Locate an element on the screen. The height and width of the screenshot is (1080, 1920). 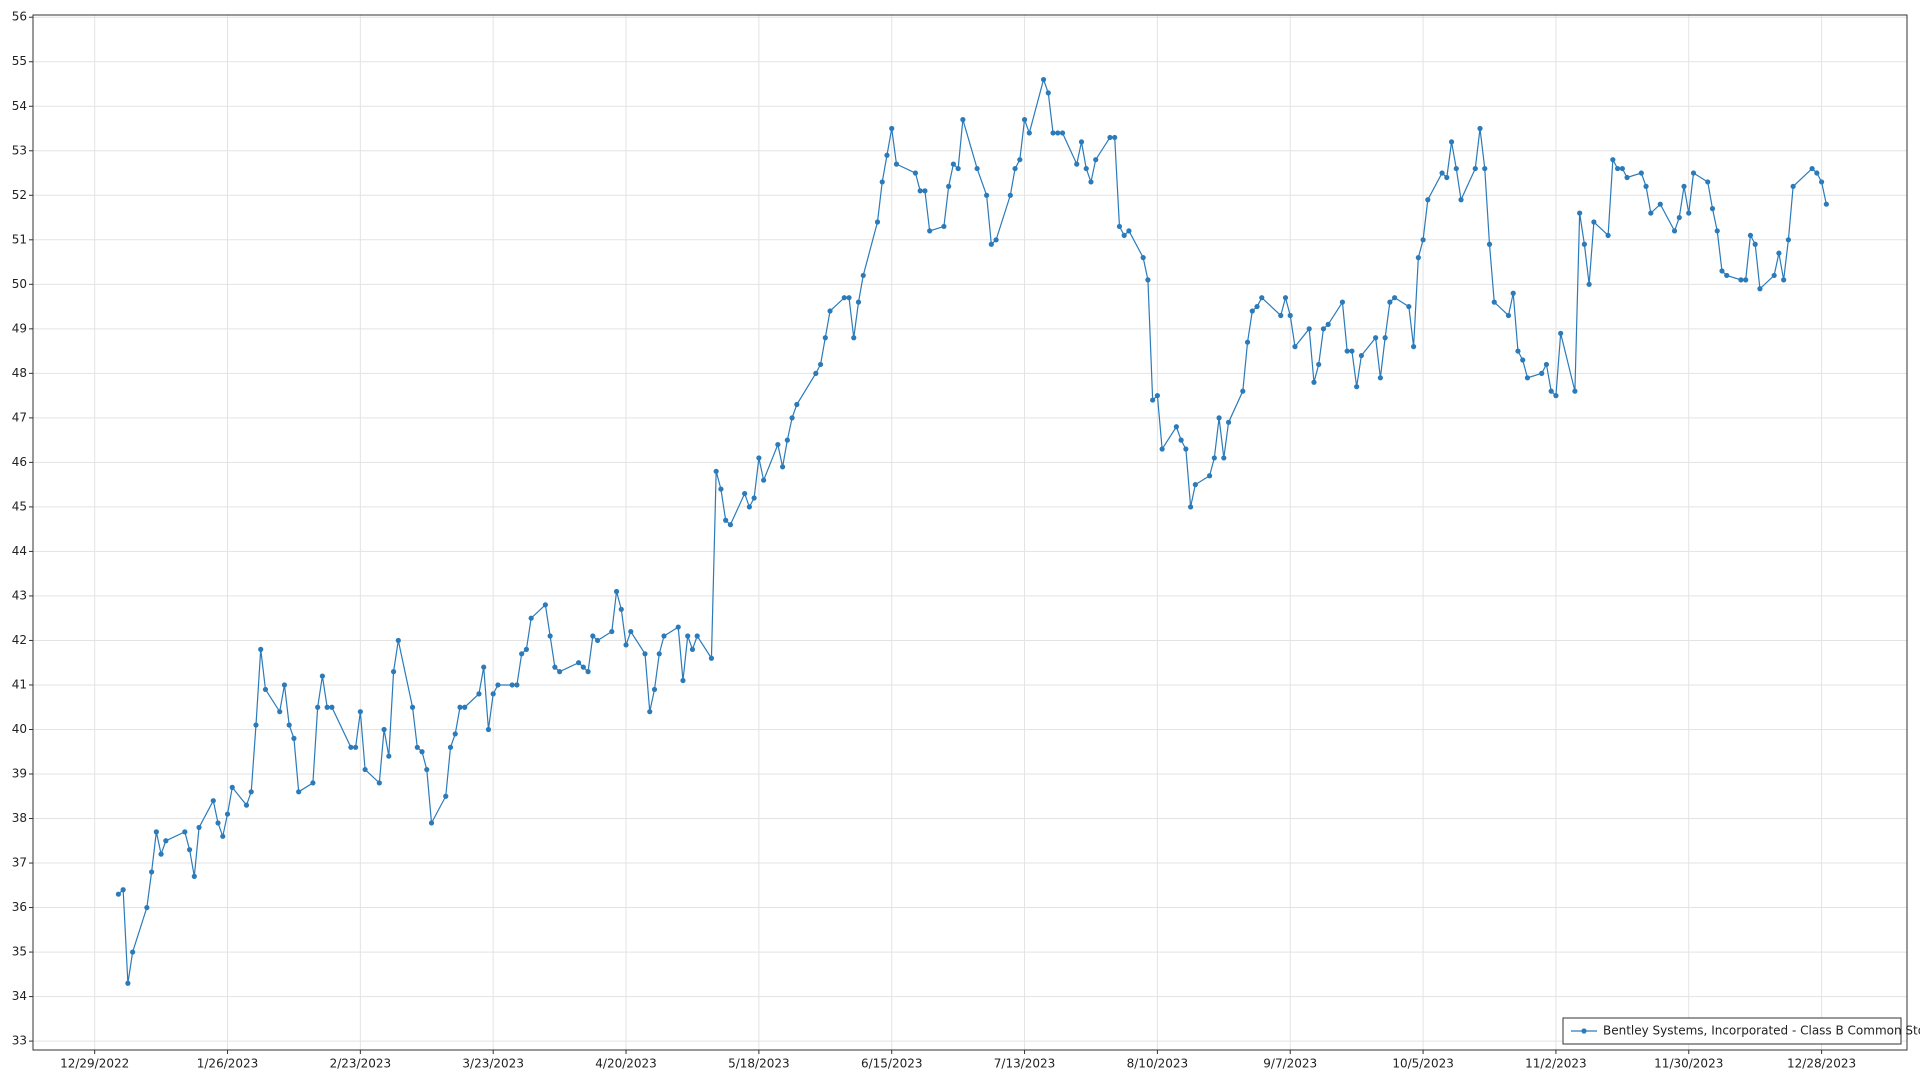
x-tick-label: 8/10/2023 is located at coordinates (1158, 1064).